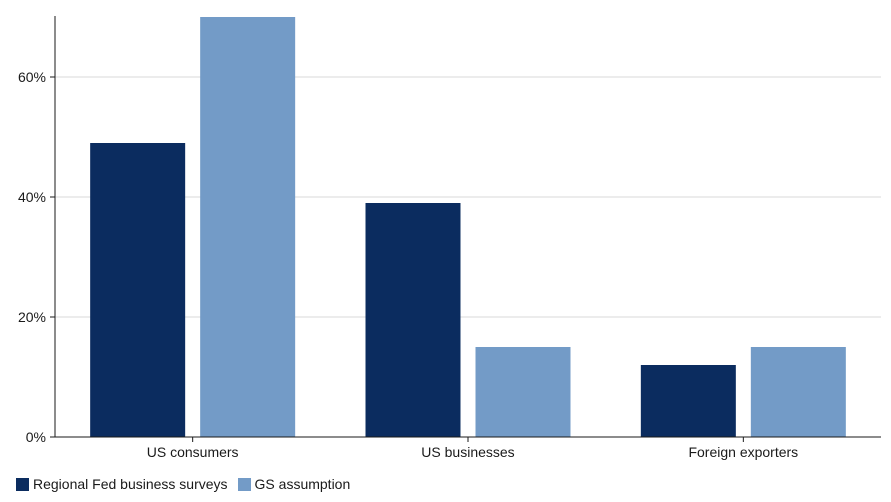  I want to click on y-tick-label-0: 0%, so click(36, 437).